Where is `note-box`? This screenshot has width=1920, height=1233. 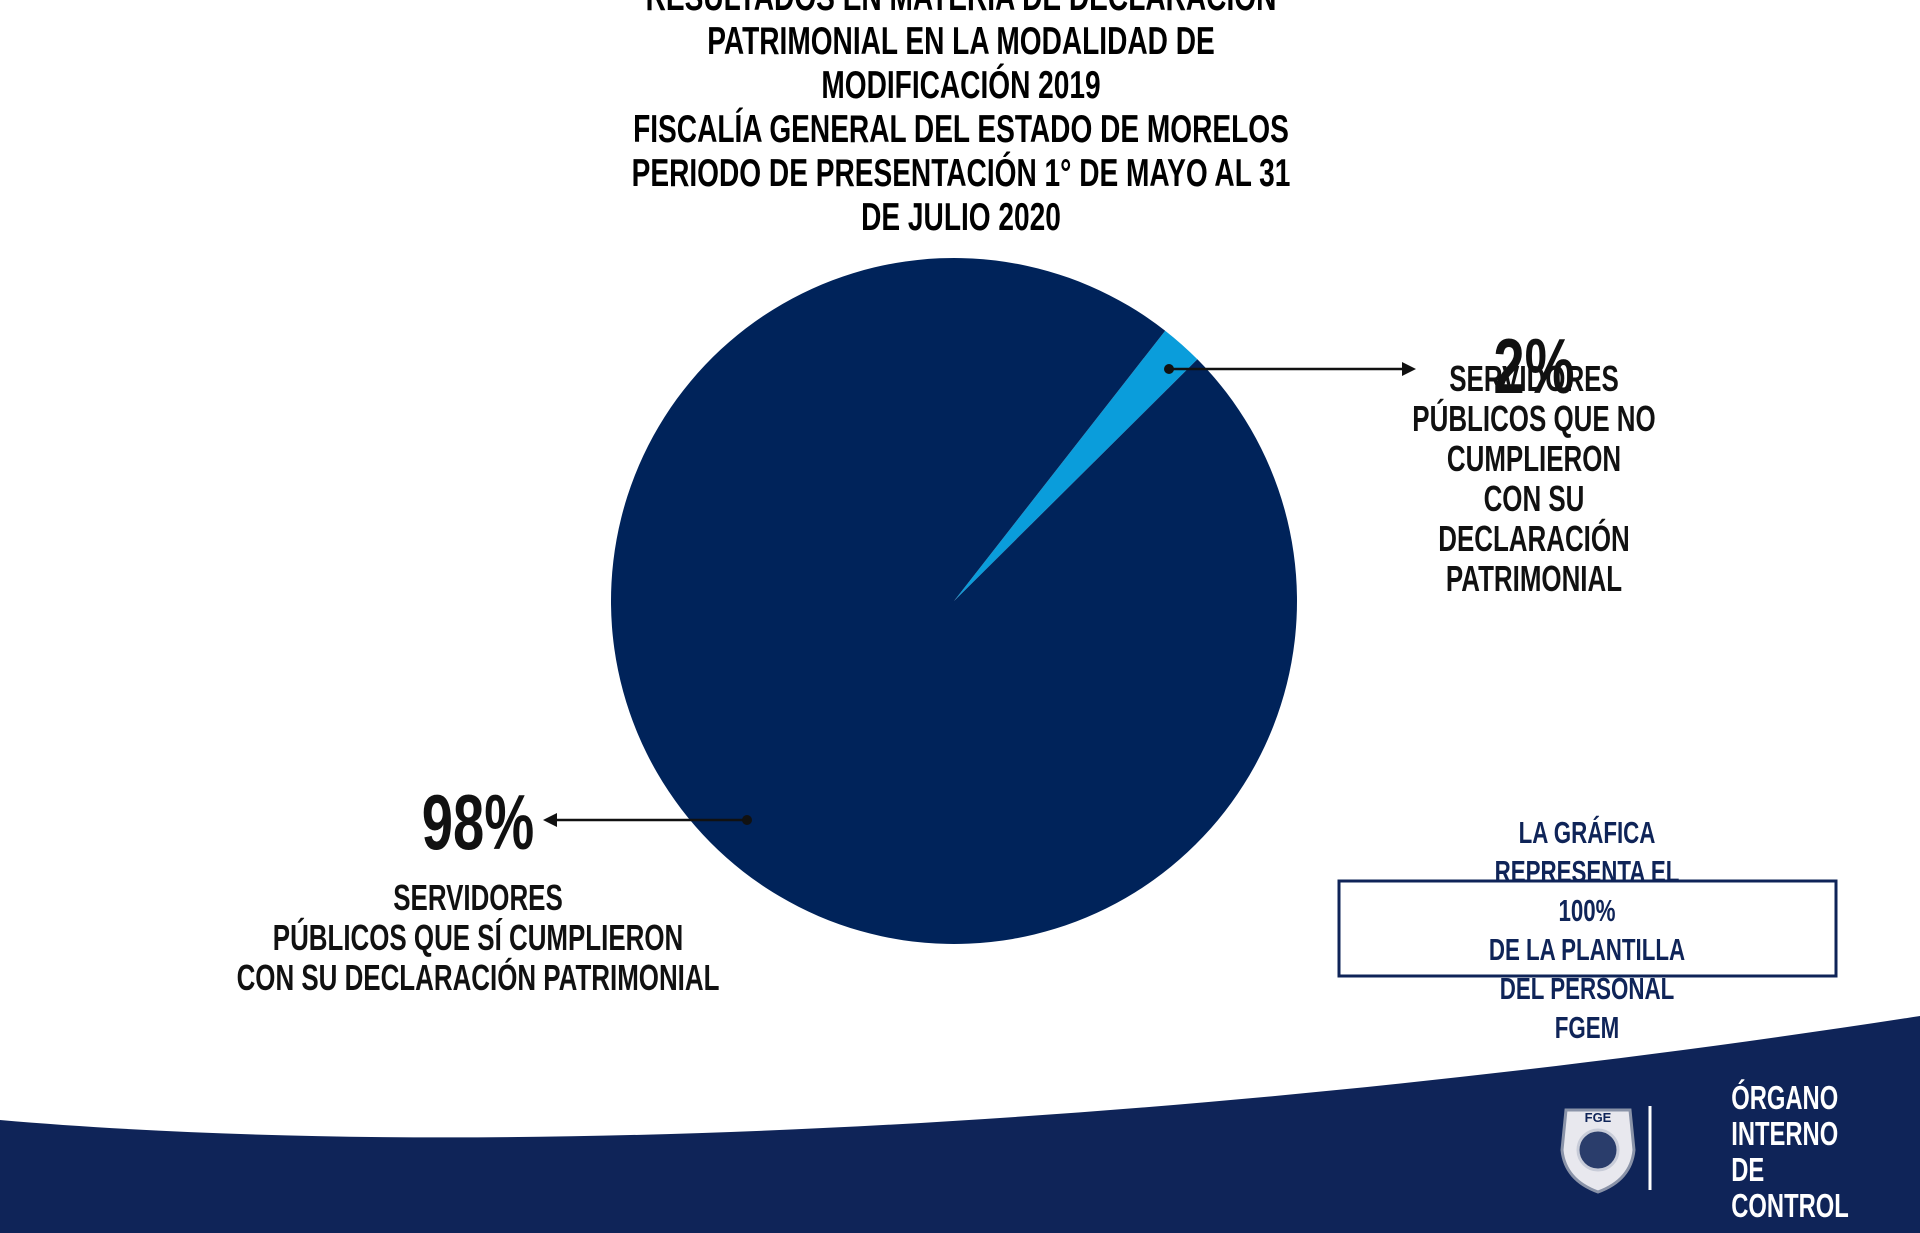
note-box is located at coordinates (1587, 928).